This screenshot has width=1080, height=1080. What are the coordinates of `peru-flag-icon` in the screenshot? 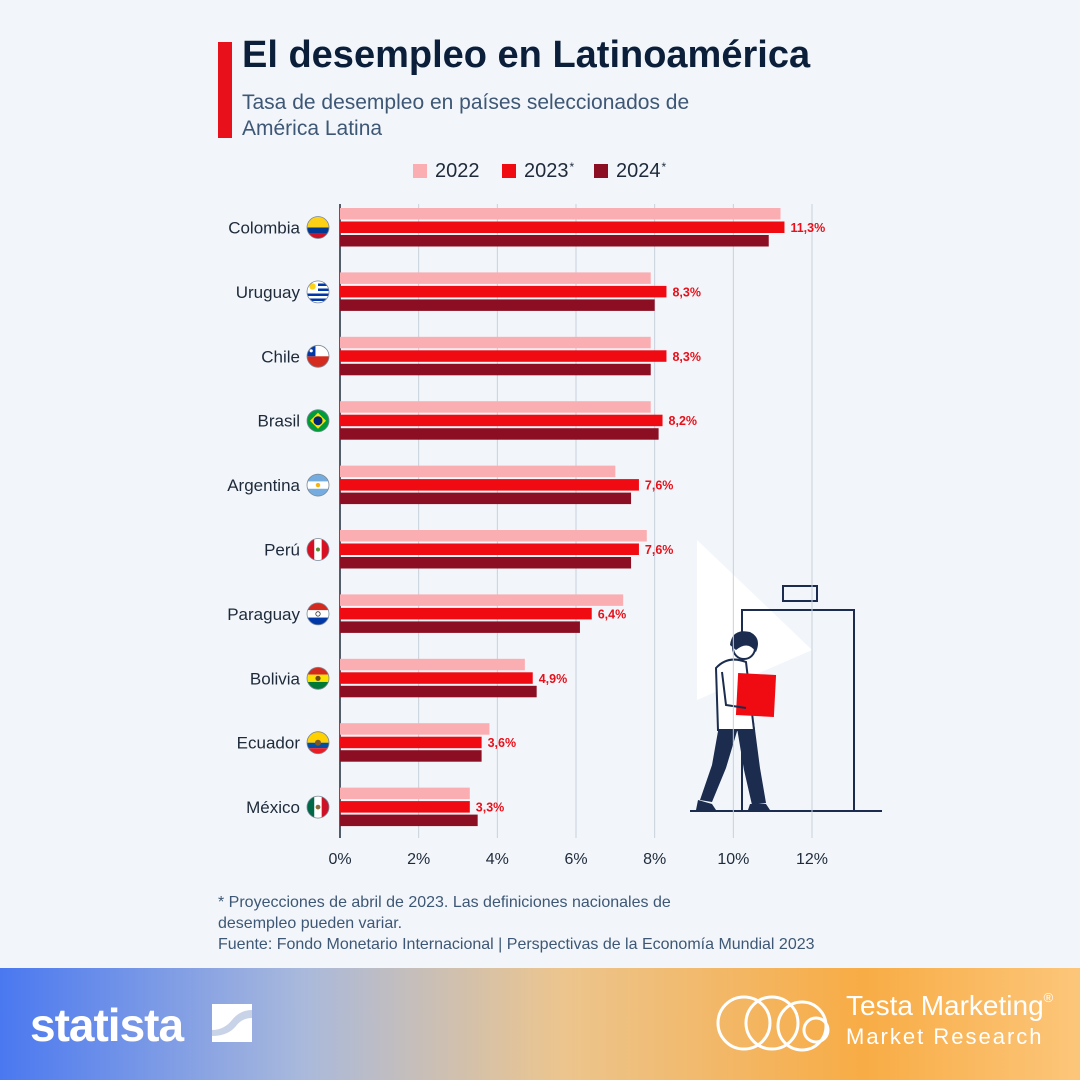 It's located at (318, 549).